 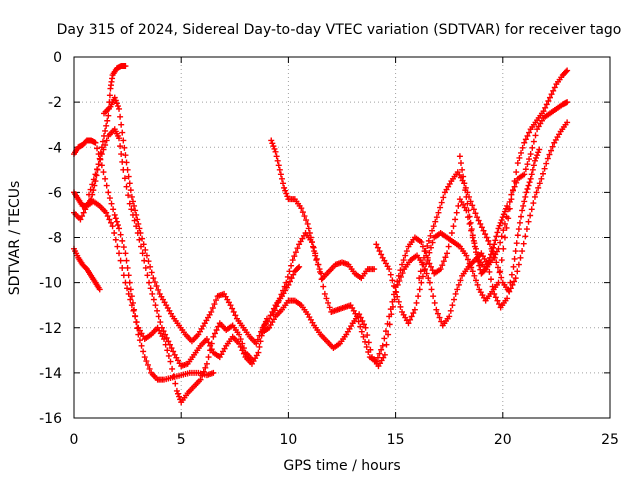 What do you see at coordinates (55, 148) in the screenshot?
I see `y-tick-label: -4` at bounding box center [55, 148].